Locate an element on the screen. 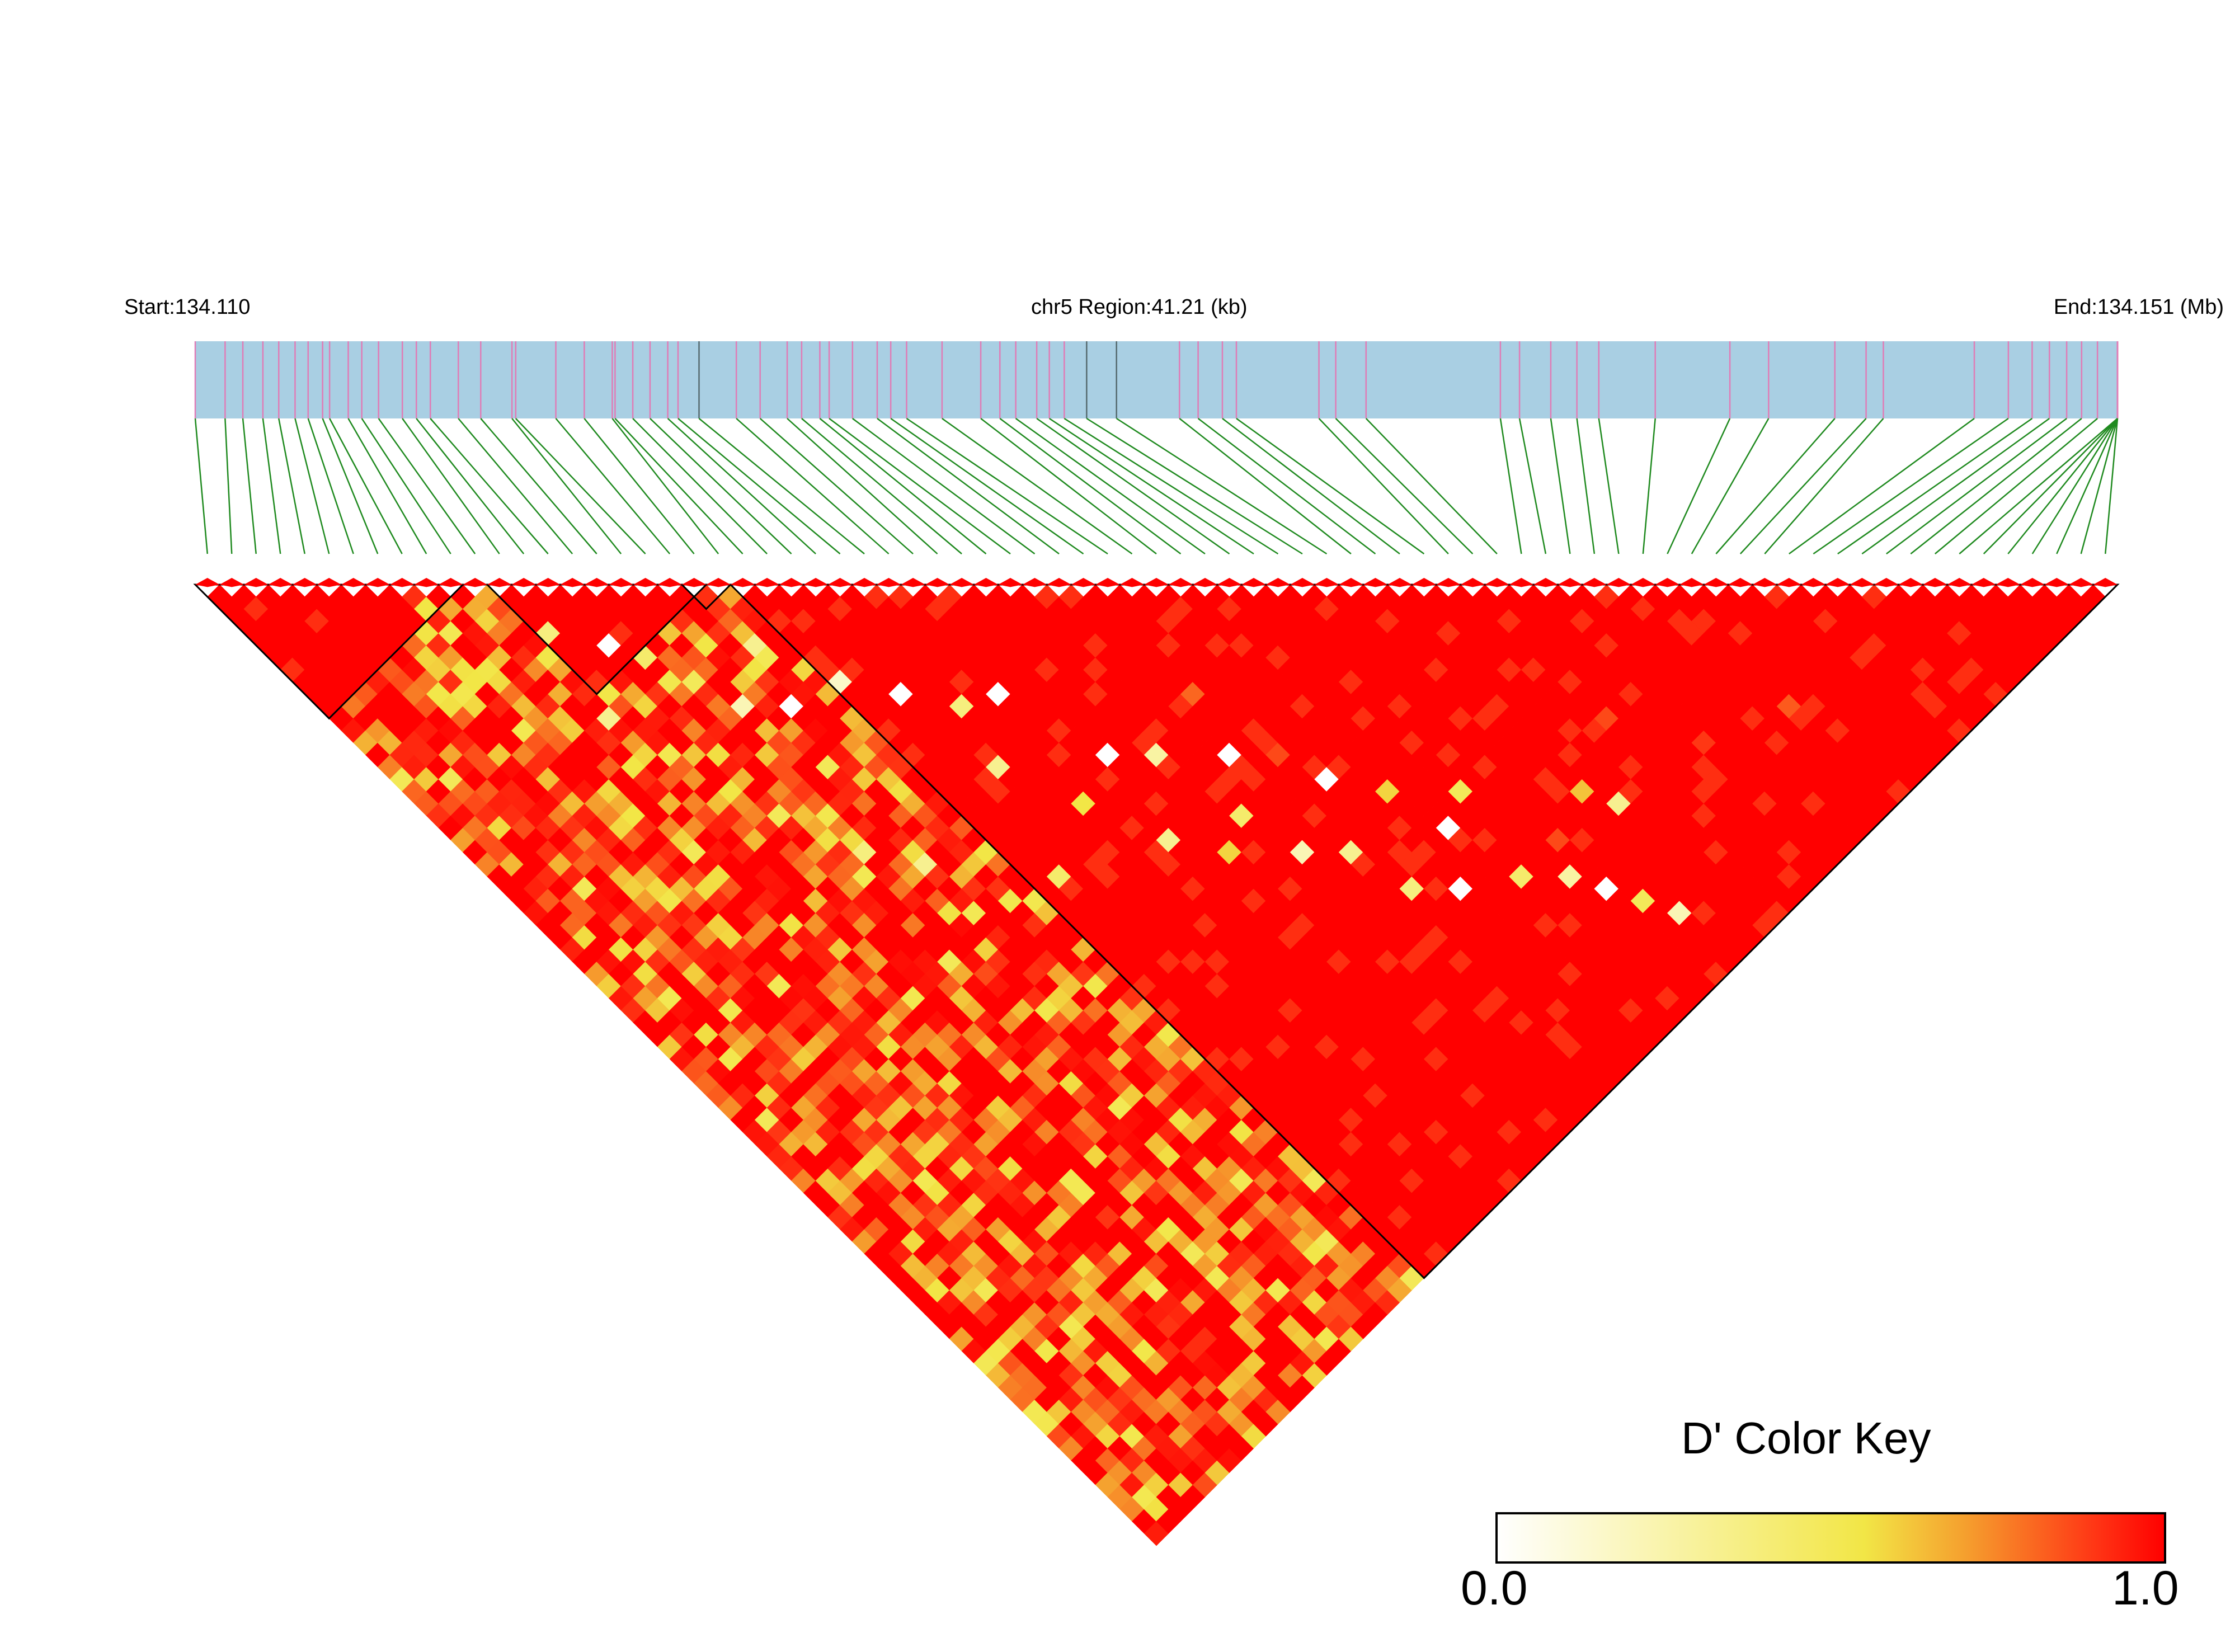  color-key-min-label: 0.0 is located at coordinates (1494, 1588).